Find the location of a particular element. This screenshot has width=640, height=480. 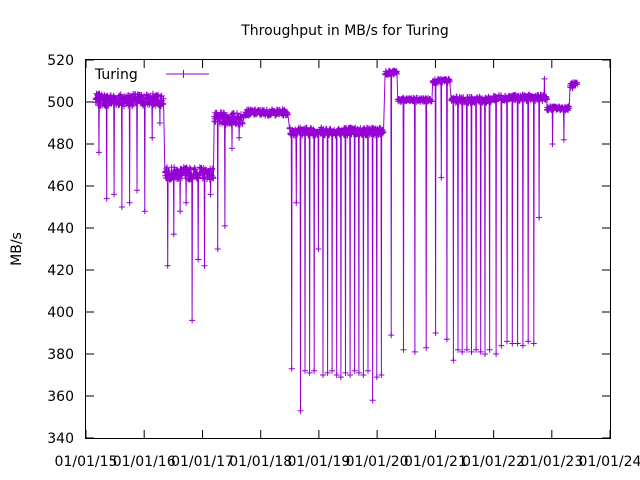

x-tick-label: 01/01/23 is located at coordinates (551, 462).